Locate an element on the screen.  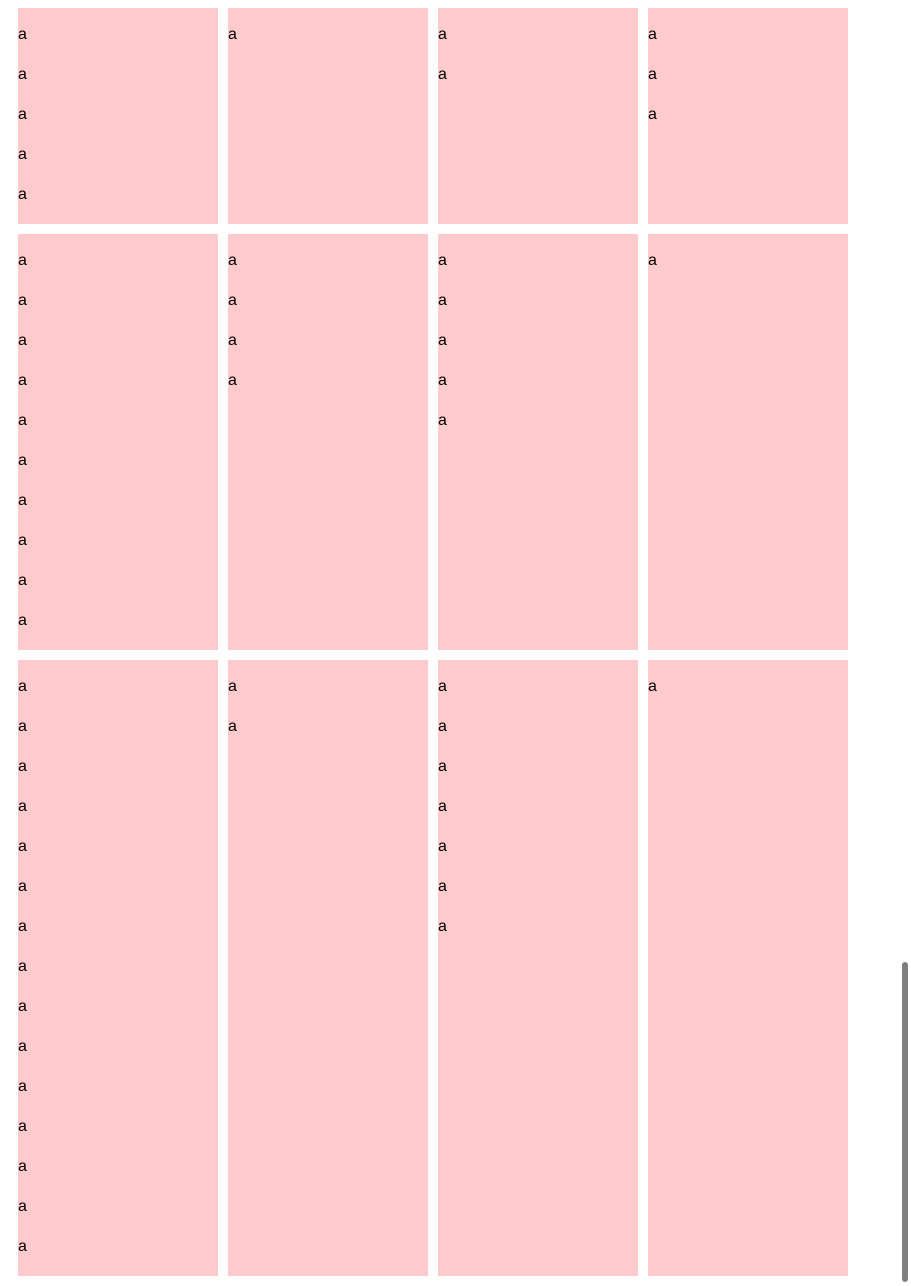
grid-cell: a a a a a a a is located at coordinates (538, 968).